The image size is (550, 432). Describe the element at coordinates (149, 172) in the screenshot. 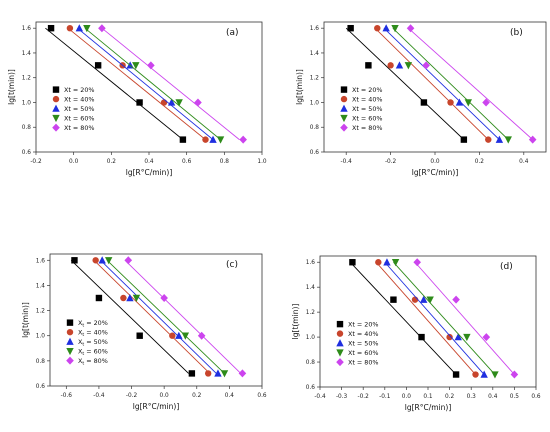

I see `x-axis-label: lg[R°C/min)]` at that location.